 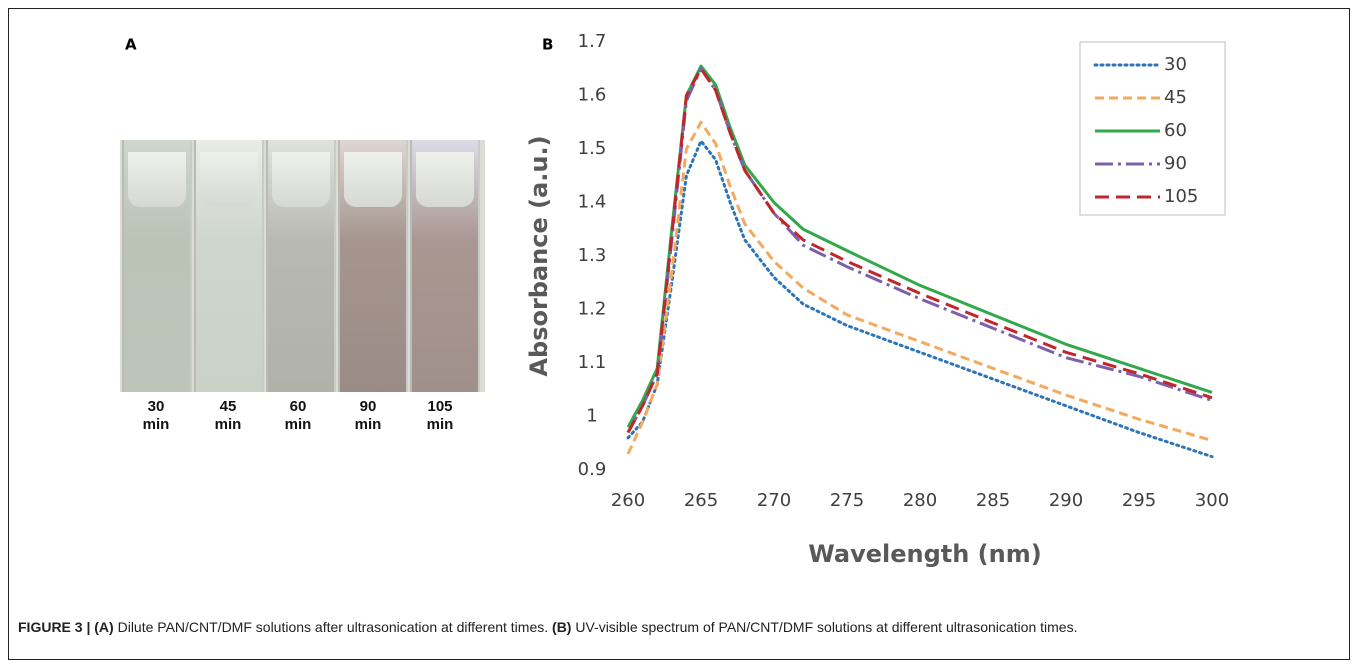 I want to click on legend-label: 105, so click(x=1181, y=196).